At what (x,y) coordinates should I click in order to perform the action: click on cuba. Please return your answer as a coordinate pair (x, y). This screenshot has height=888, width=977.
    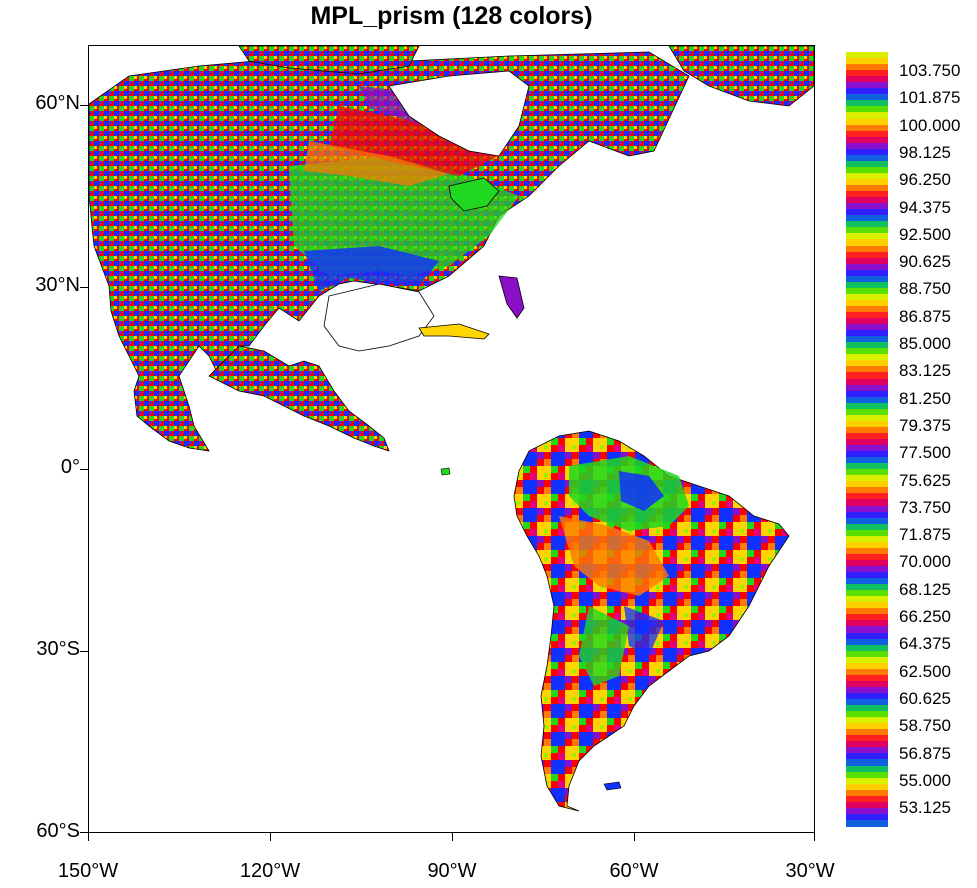
    Looking at the image, I should click on (454, 331).